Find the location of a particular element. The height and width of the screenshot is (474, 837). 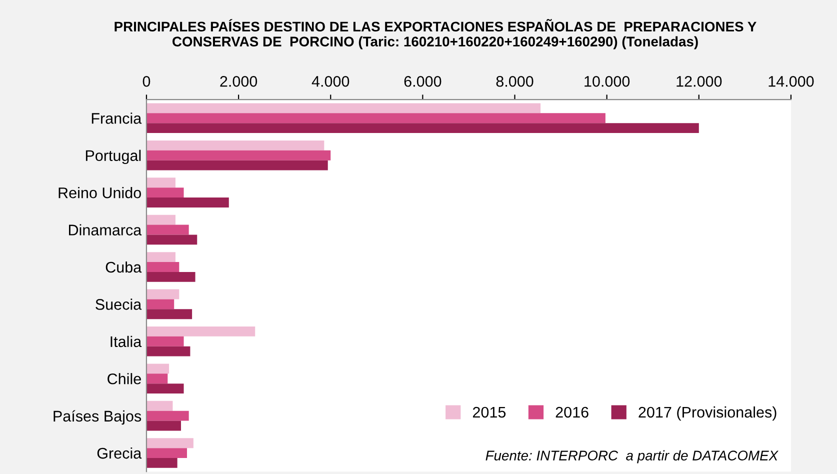

x-tick-label: 0 is located at coordinates (146, 81).